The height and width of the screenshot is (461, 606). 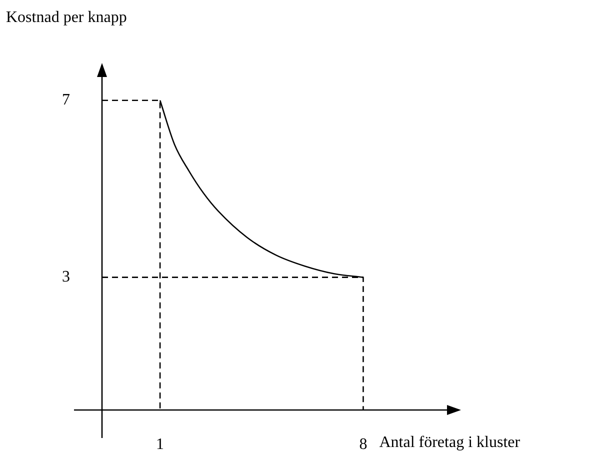 What do you see at coordinates (450, 443) in the screenshot?
I see `x-axis-title: Antal företag i kluster` at bounding box center [450, 443].